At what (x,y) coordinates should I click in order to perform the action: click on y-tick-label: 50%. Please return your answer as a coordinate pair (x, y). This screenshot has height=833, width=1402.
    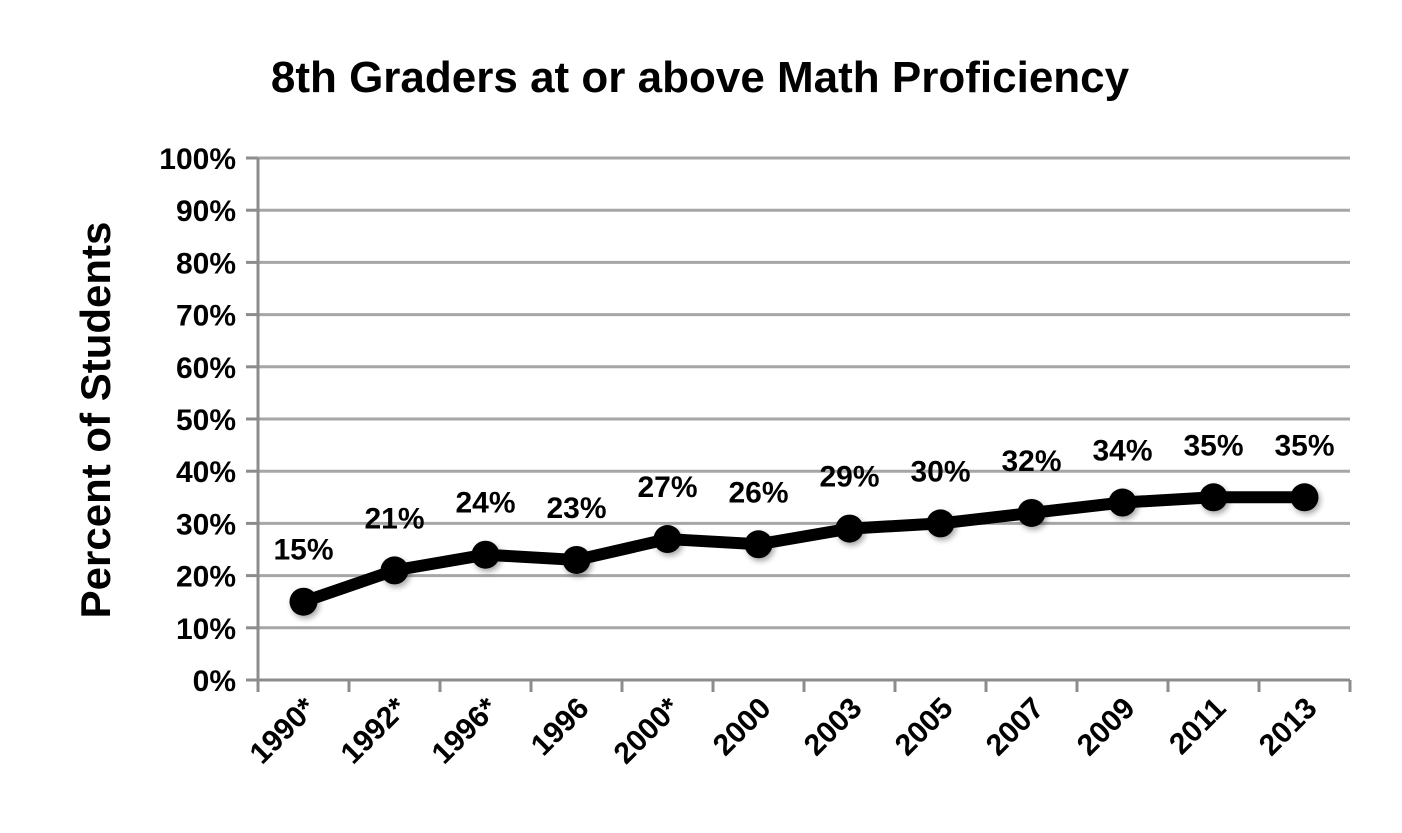
    Looking at the image, I should click on (206, 420).